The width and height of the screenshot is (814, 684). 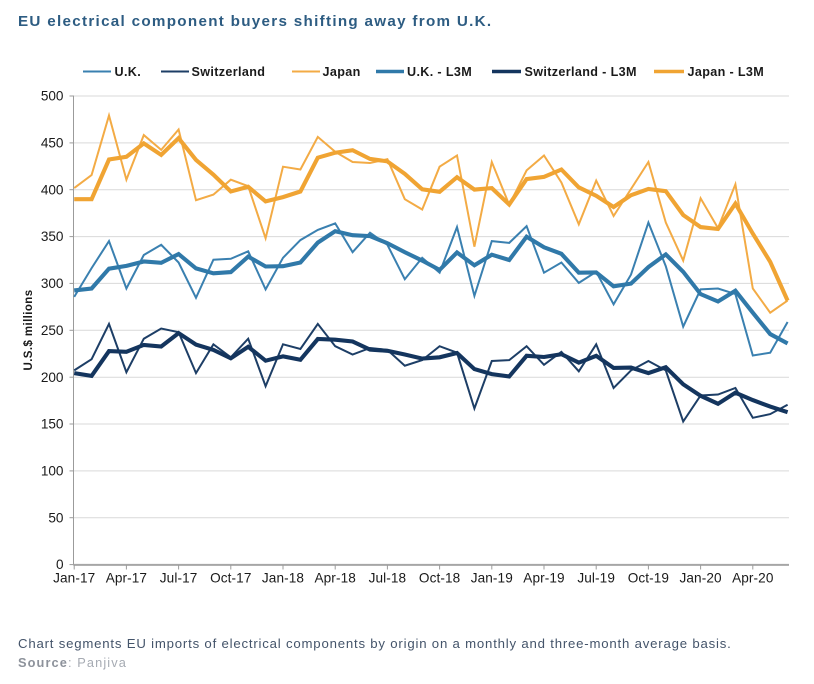 What do you see at coordinates (52, 189) in the screenshot?
I see `svg-text: 400` at bounding box center [52, 189].